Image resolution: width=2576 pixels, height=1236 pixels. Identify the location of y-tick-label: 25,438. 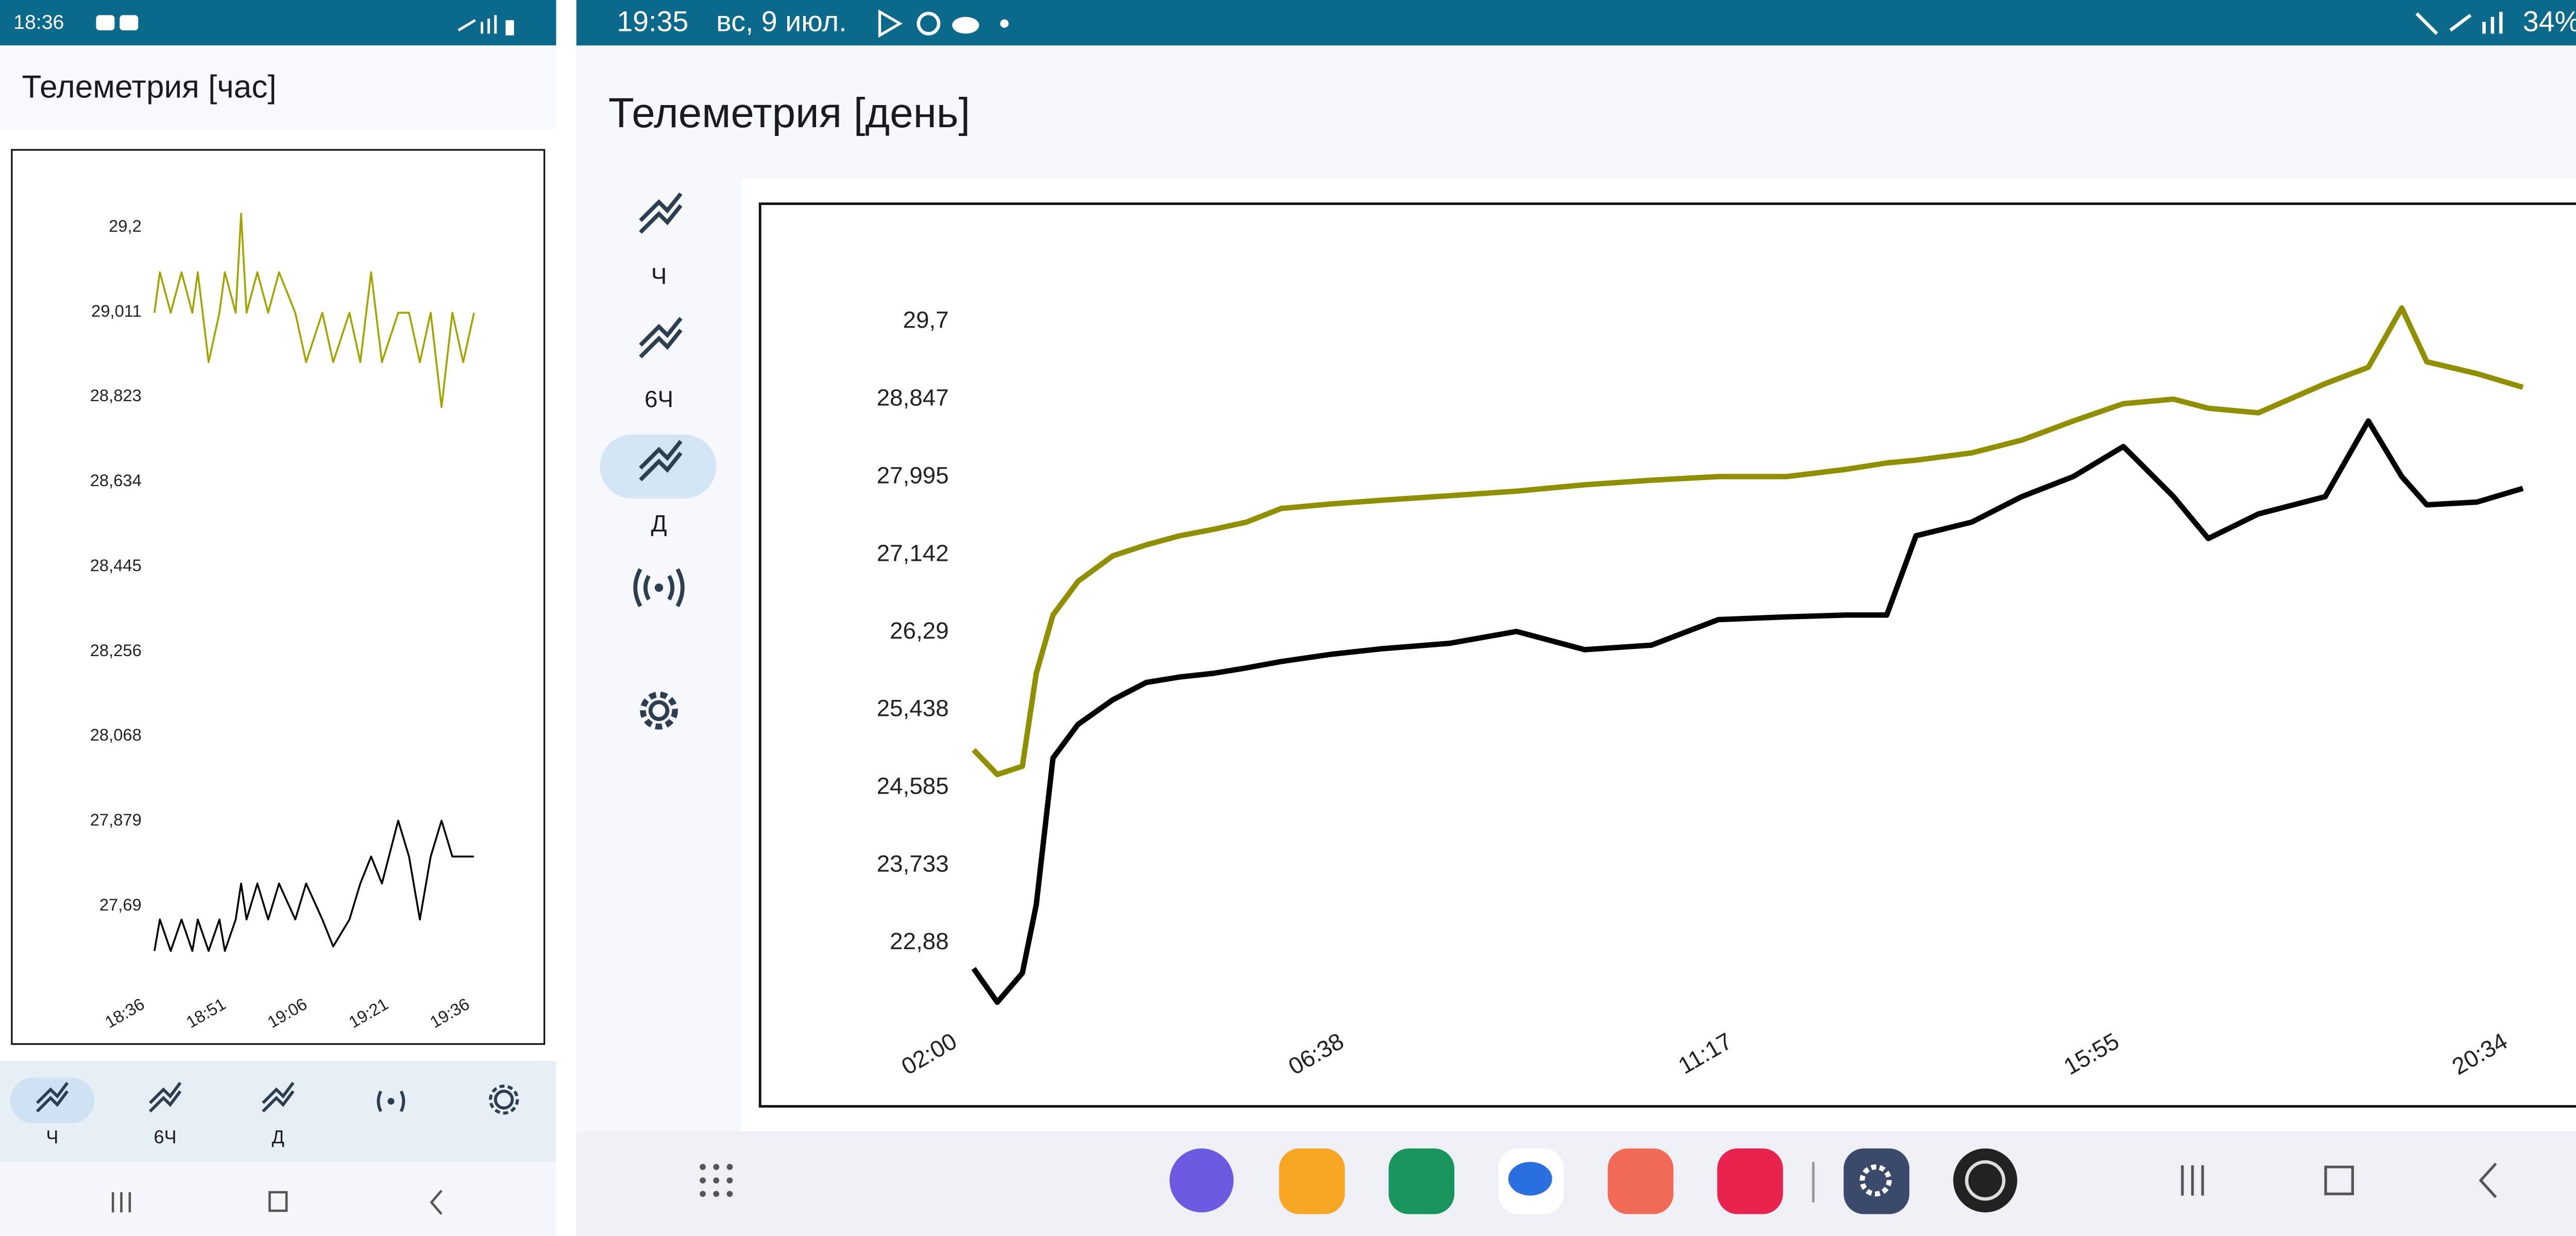
(913, 708).